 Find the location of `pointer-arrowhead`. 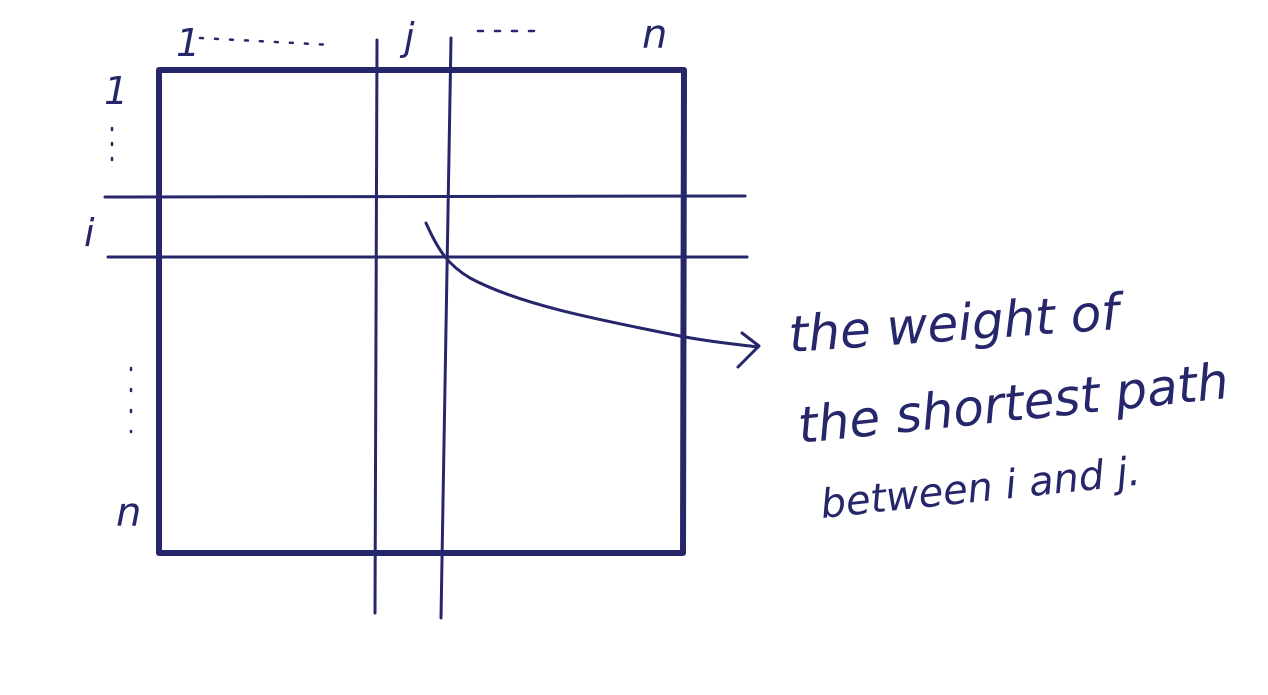

pointer-arrowhead is located at coordinates (748, 350).